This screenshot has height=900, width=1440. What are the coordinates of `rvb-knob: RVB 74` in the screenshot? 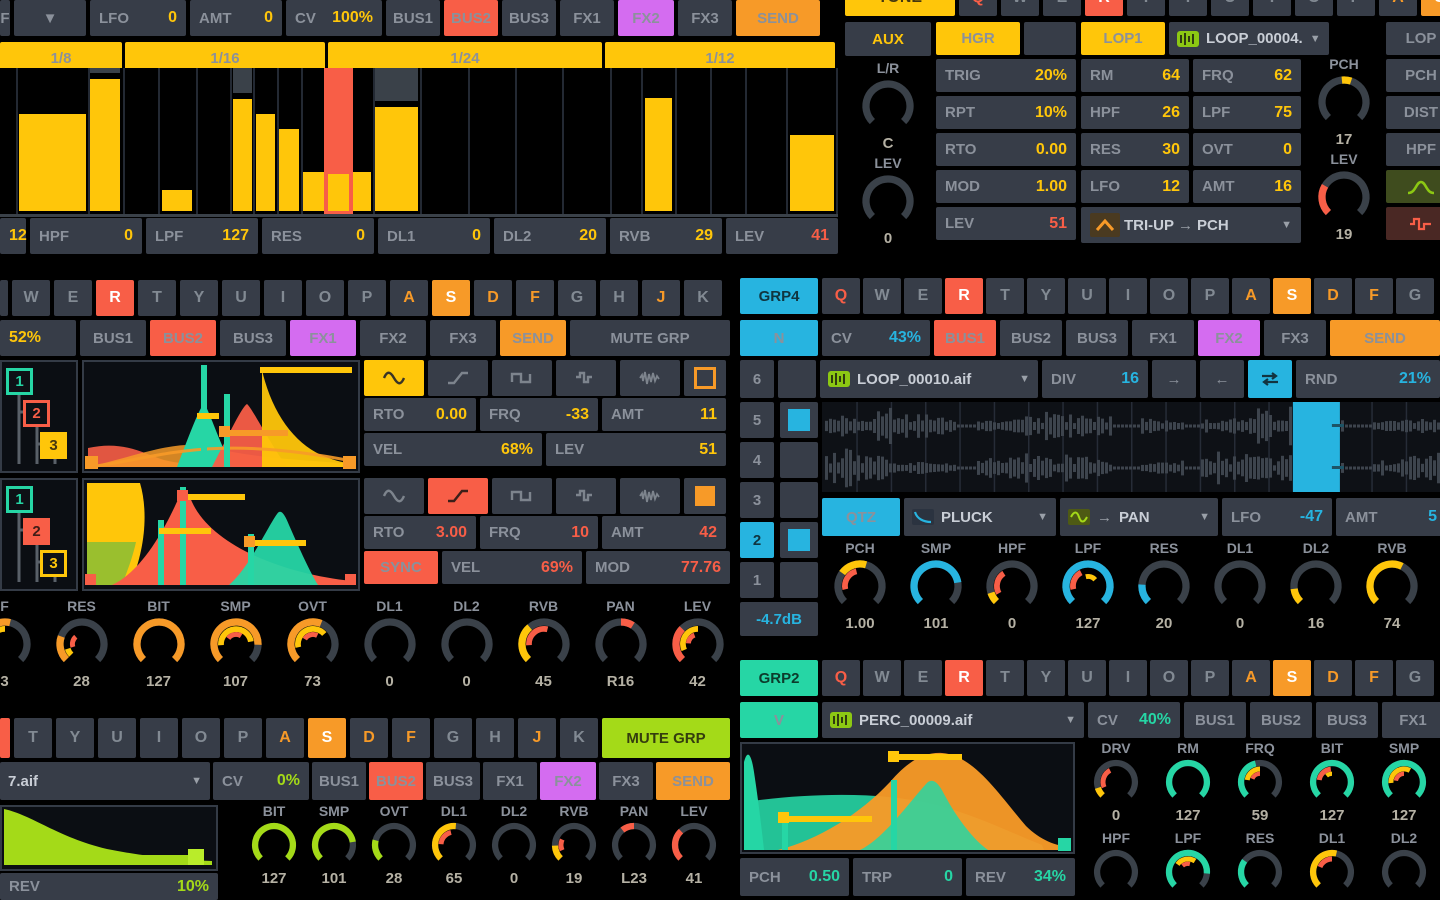 It's located at (1392, 586).